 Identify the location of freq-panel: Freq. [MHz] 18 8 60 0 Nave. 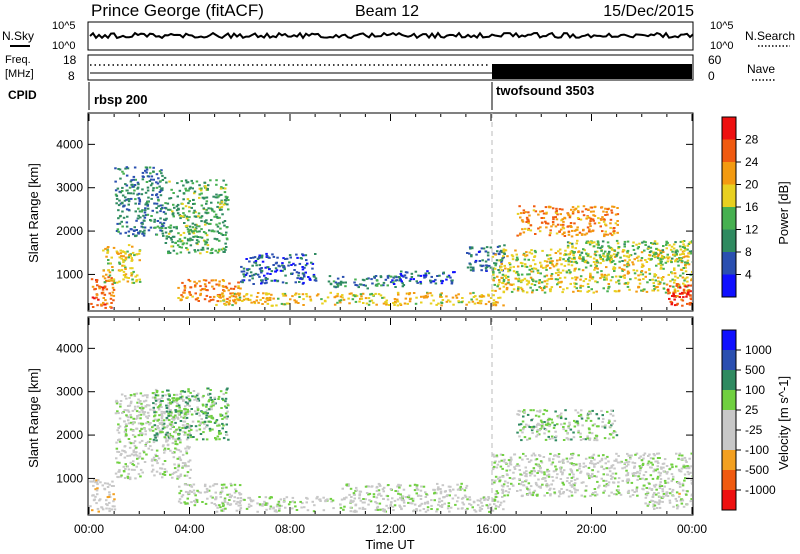
(390, 68).